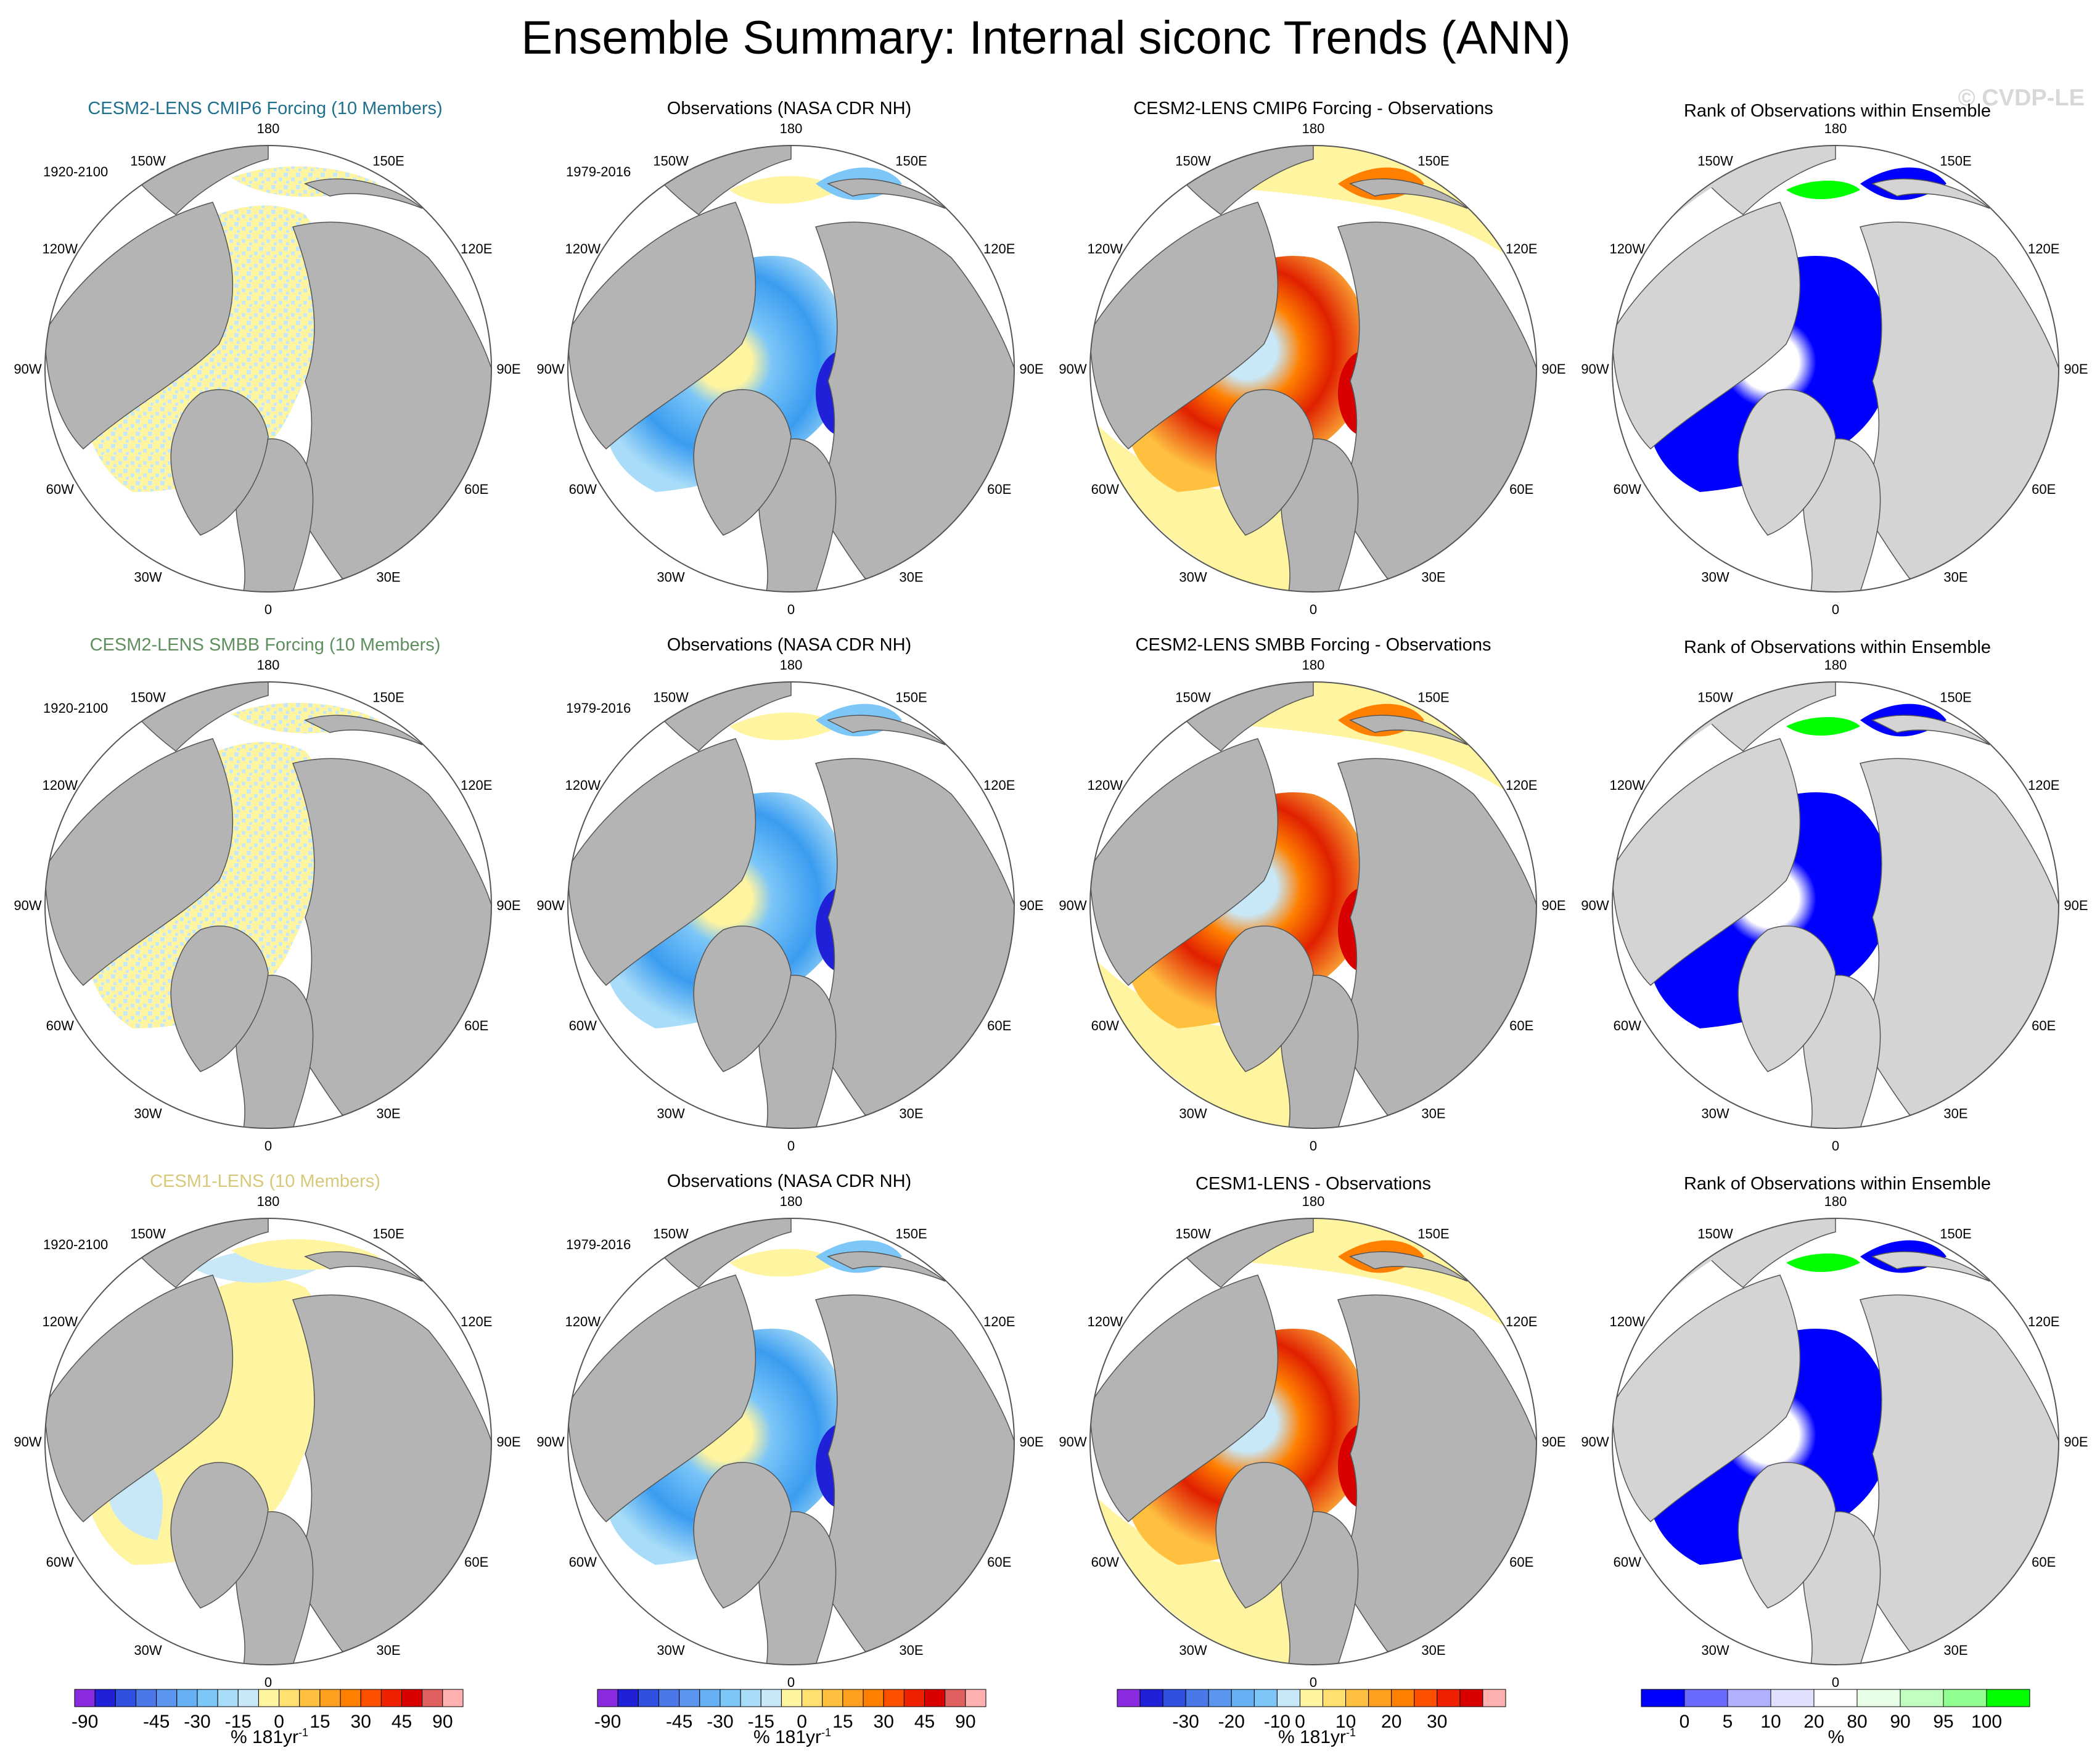 The image size is (2092, 1764). I want to click on panel-title-diff-row1: CESM2-LENS CMIP6 Forcing - Observations, so click(1313, 108).